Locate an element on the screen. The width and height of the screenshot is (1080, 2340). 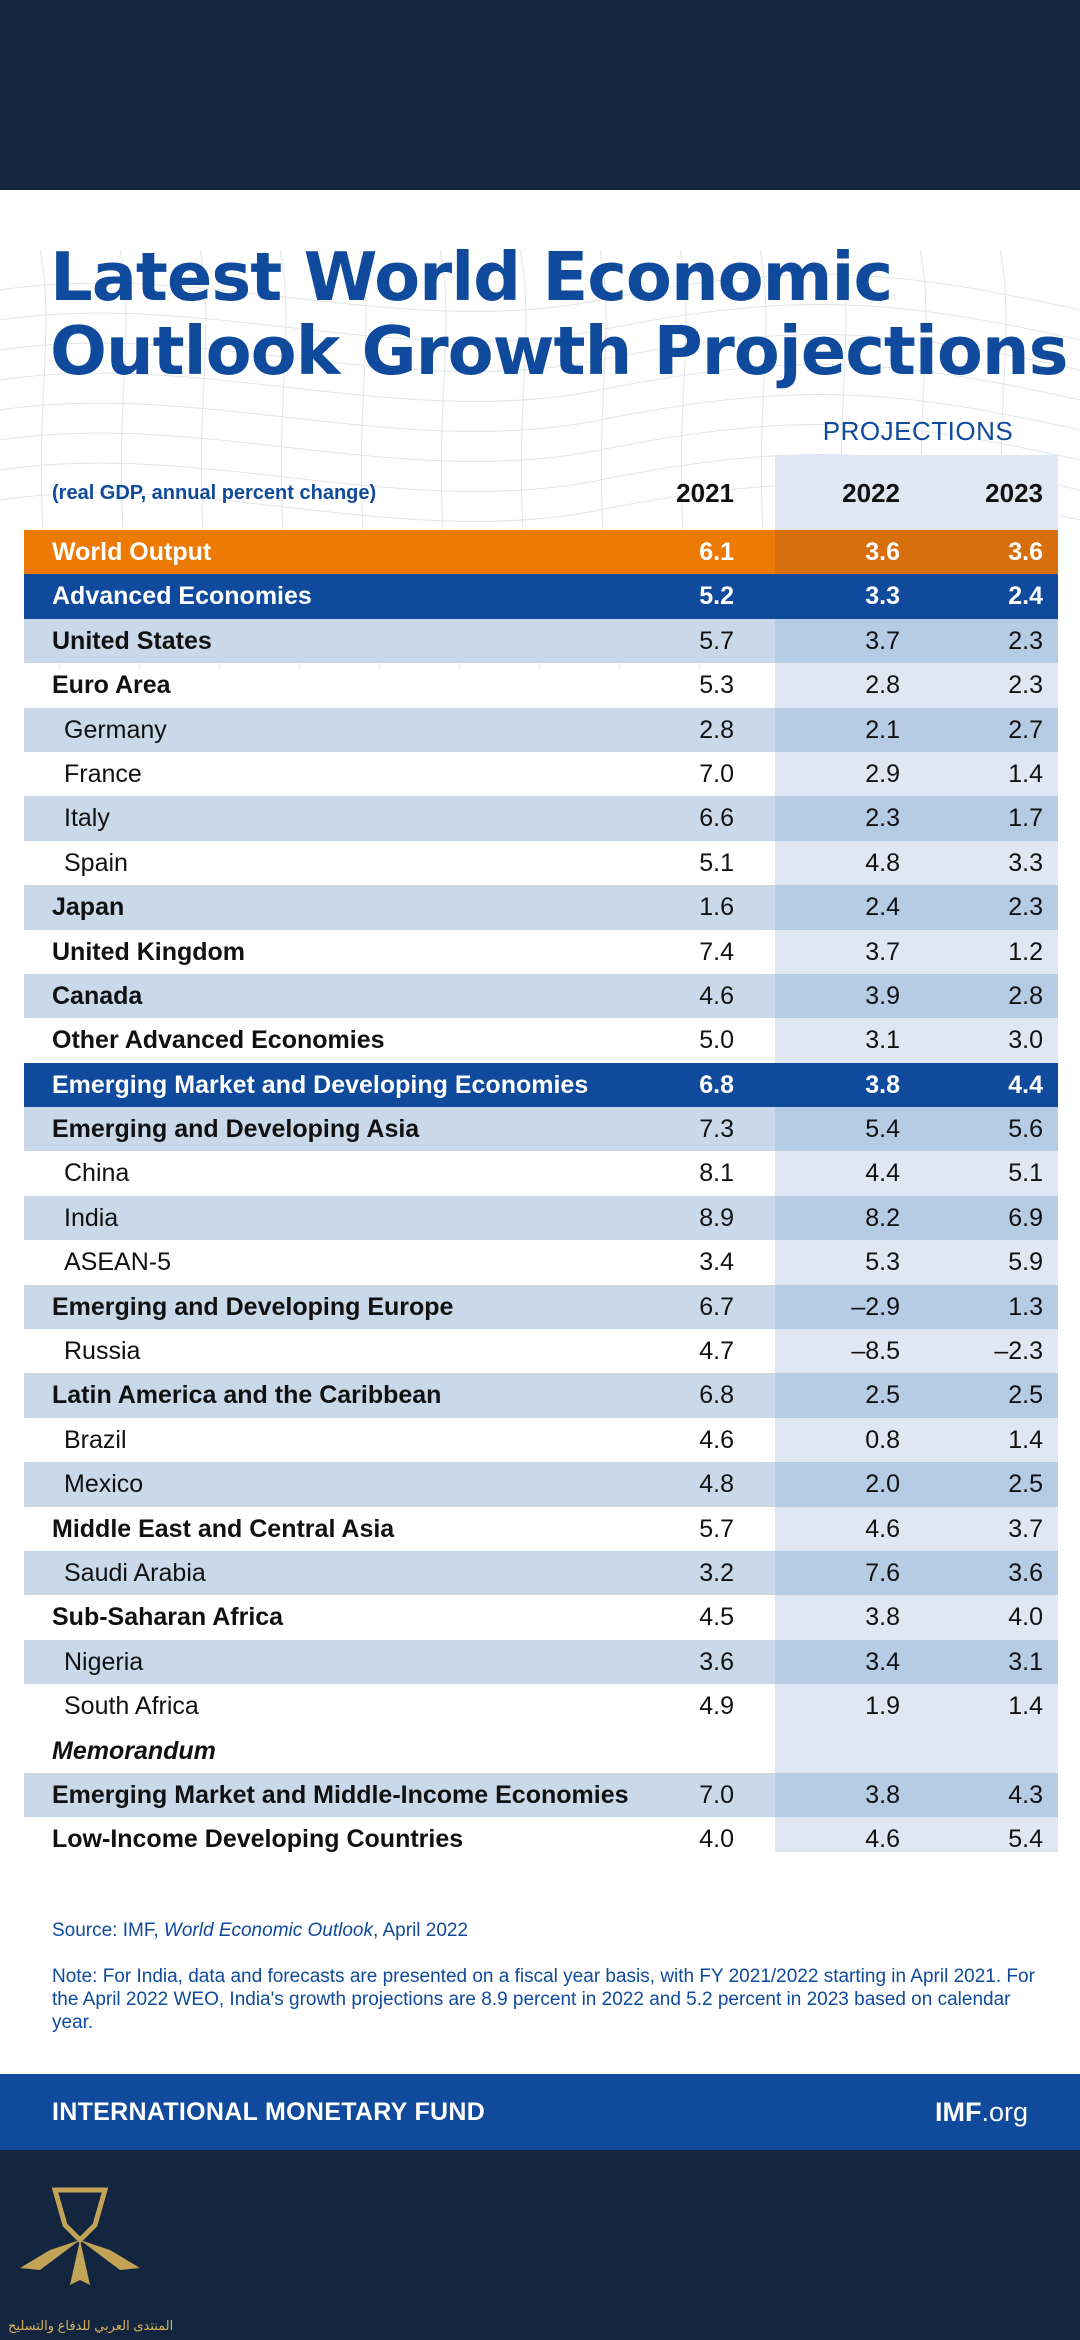
row-label: Middle East and Central Asia is located at coordinates (223, 1528).